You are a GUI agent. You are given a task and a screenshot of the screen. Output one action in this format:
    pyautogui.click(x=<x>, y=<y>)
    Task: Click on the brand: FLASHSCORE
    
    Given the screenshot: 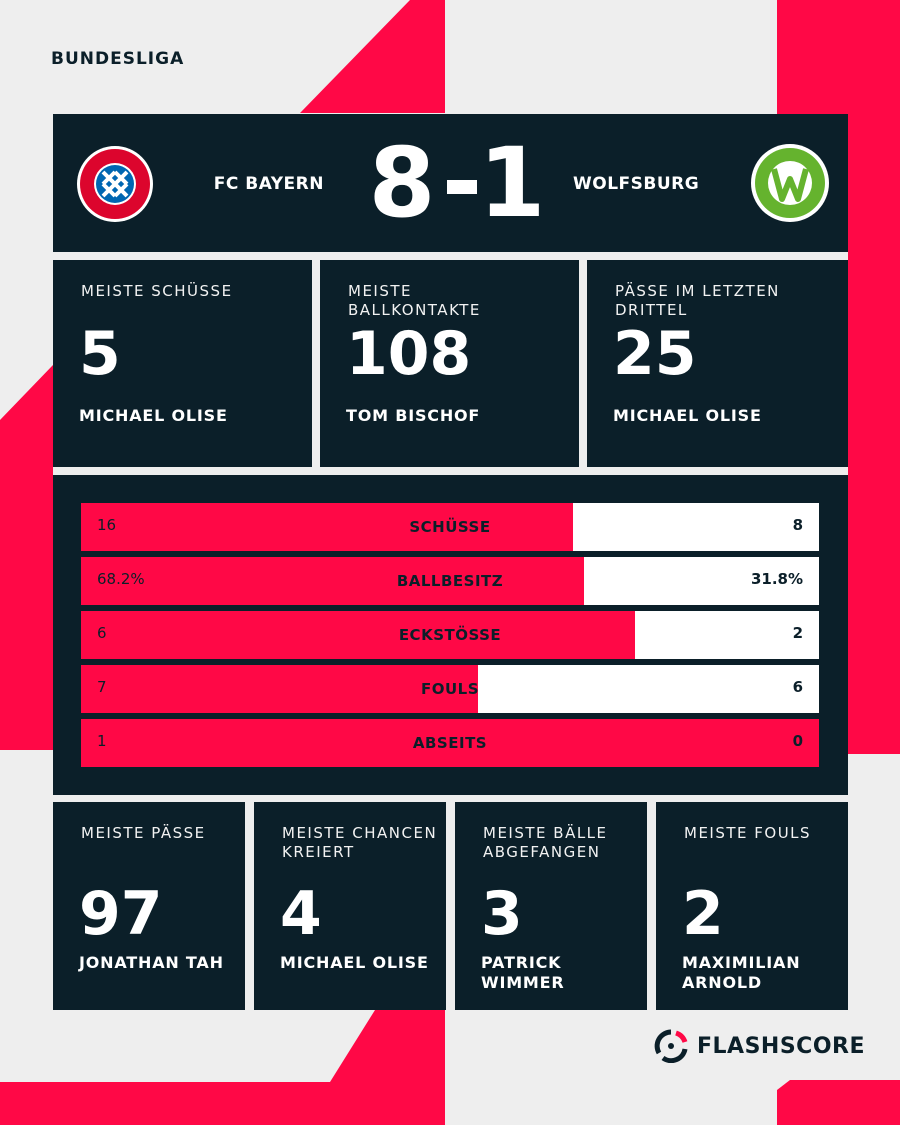 What is the action you would take?
    pyautogui.click(x=781, y=1046)
    